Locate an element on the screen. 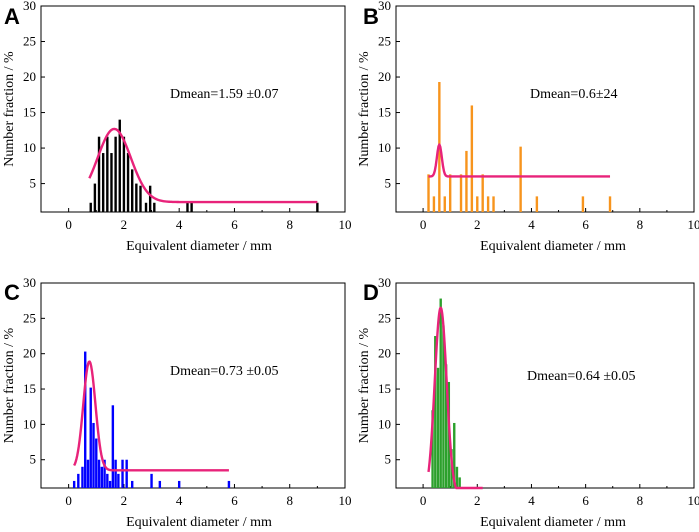  dmean-annotation: Dmean=0.6±24 is located at coordinates (574, 94).